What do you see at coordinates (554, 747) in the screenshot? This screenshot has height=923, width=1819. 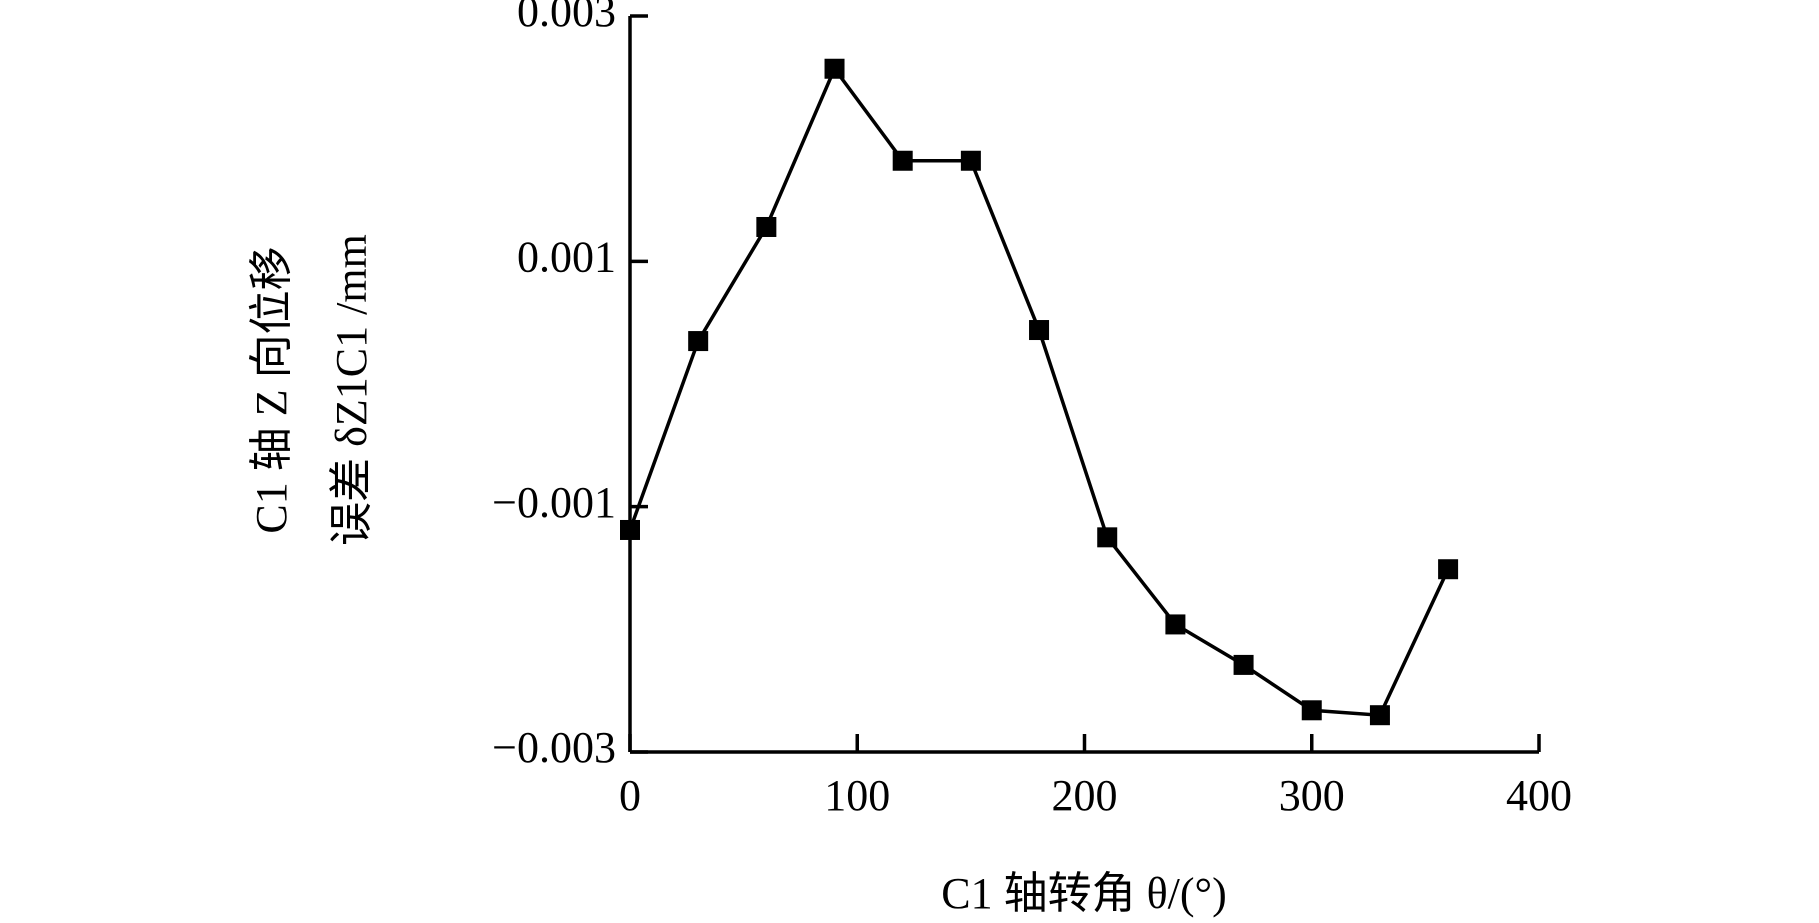 I see `y-tick-label: −0.003` at bounding box center [554, 747].